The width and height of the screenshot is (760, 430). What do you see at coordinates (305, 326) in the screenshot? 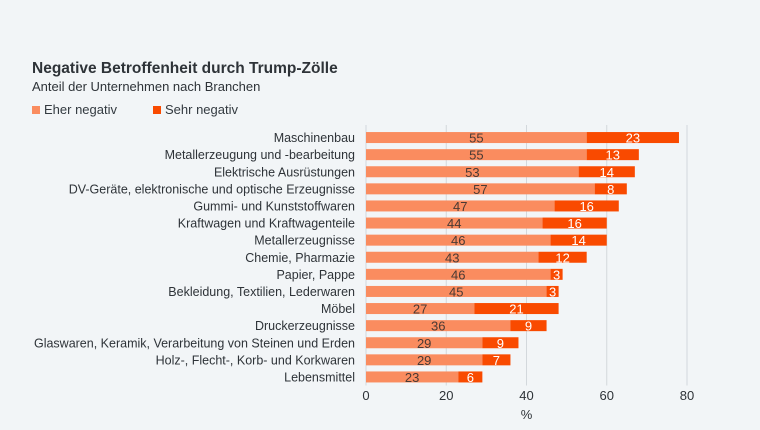
I see `category-label: Druckerzeugnisse` at bounding box center [305, 326].